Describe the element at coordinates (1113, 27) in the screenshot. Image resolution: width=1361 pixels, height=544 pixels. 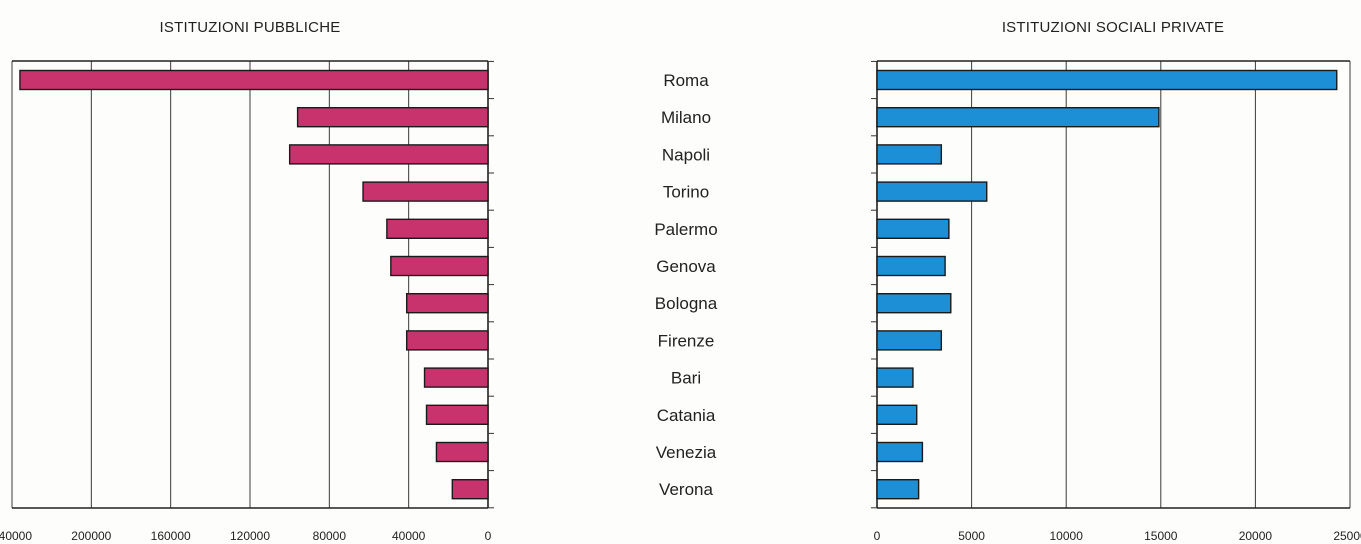
I see `right-chart-title: ISTITUZIONI SOCIALI PRIVATE` at that location.